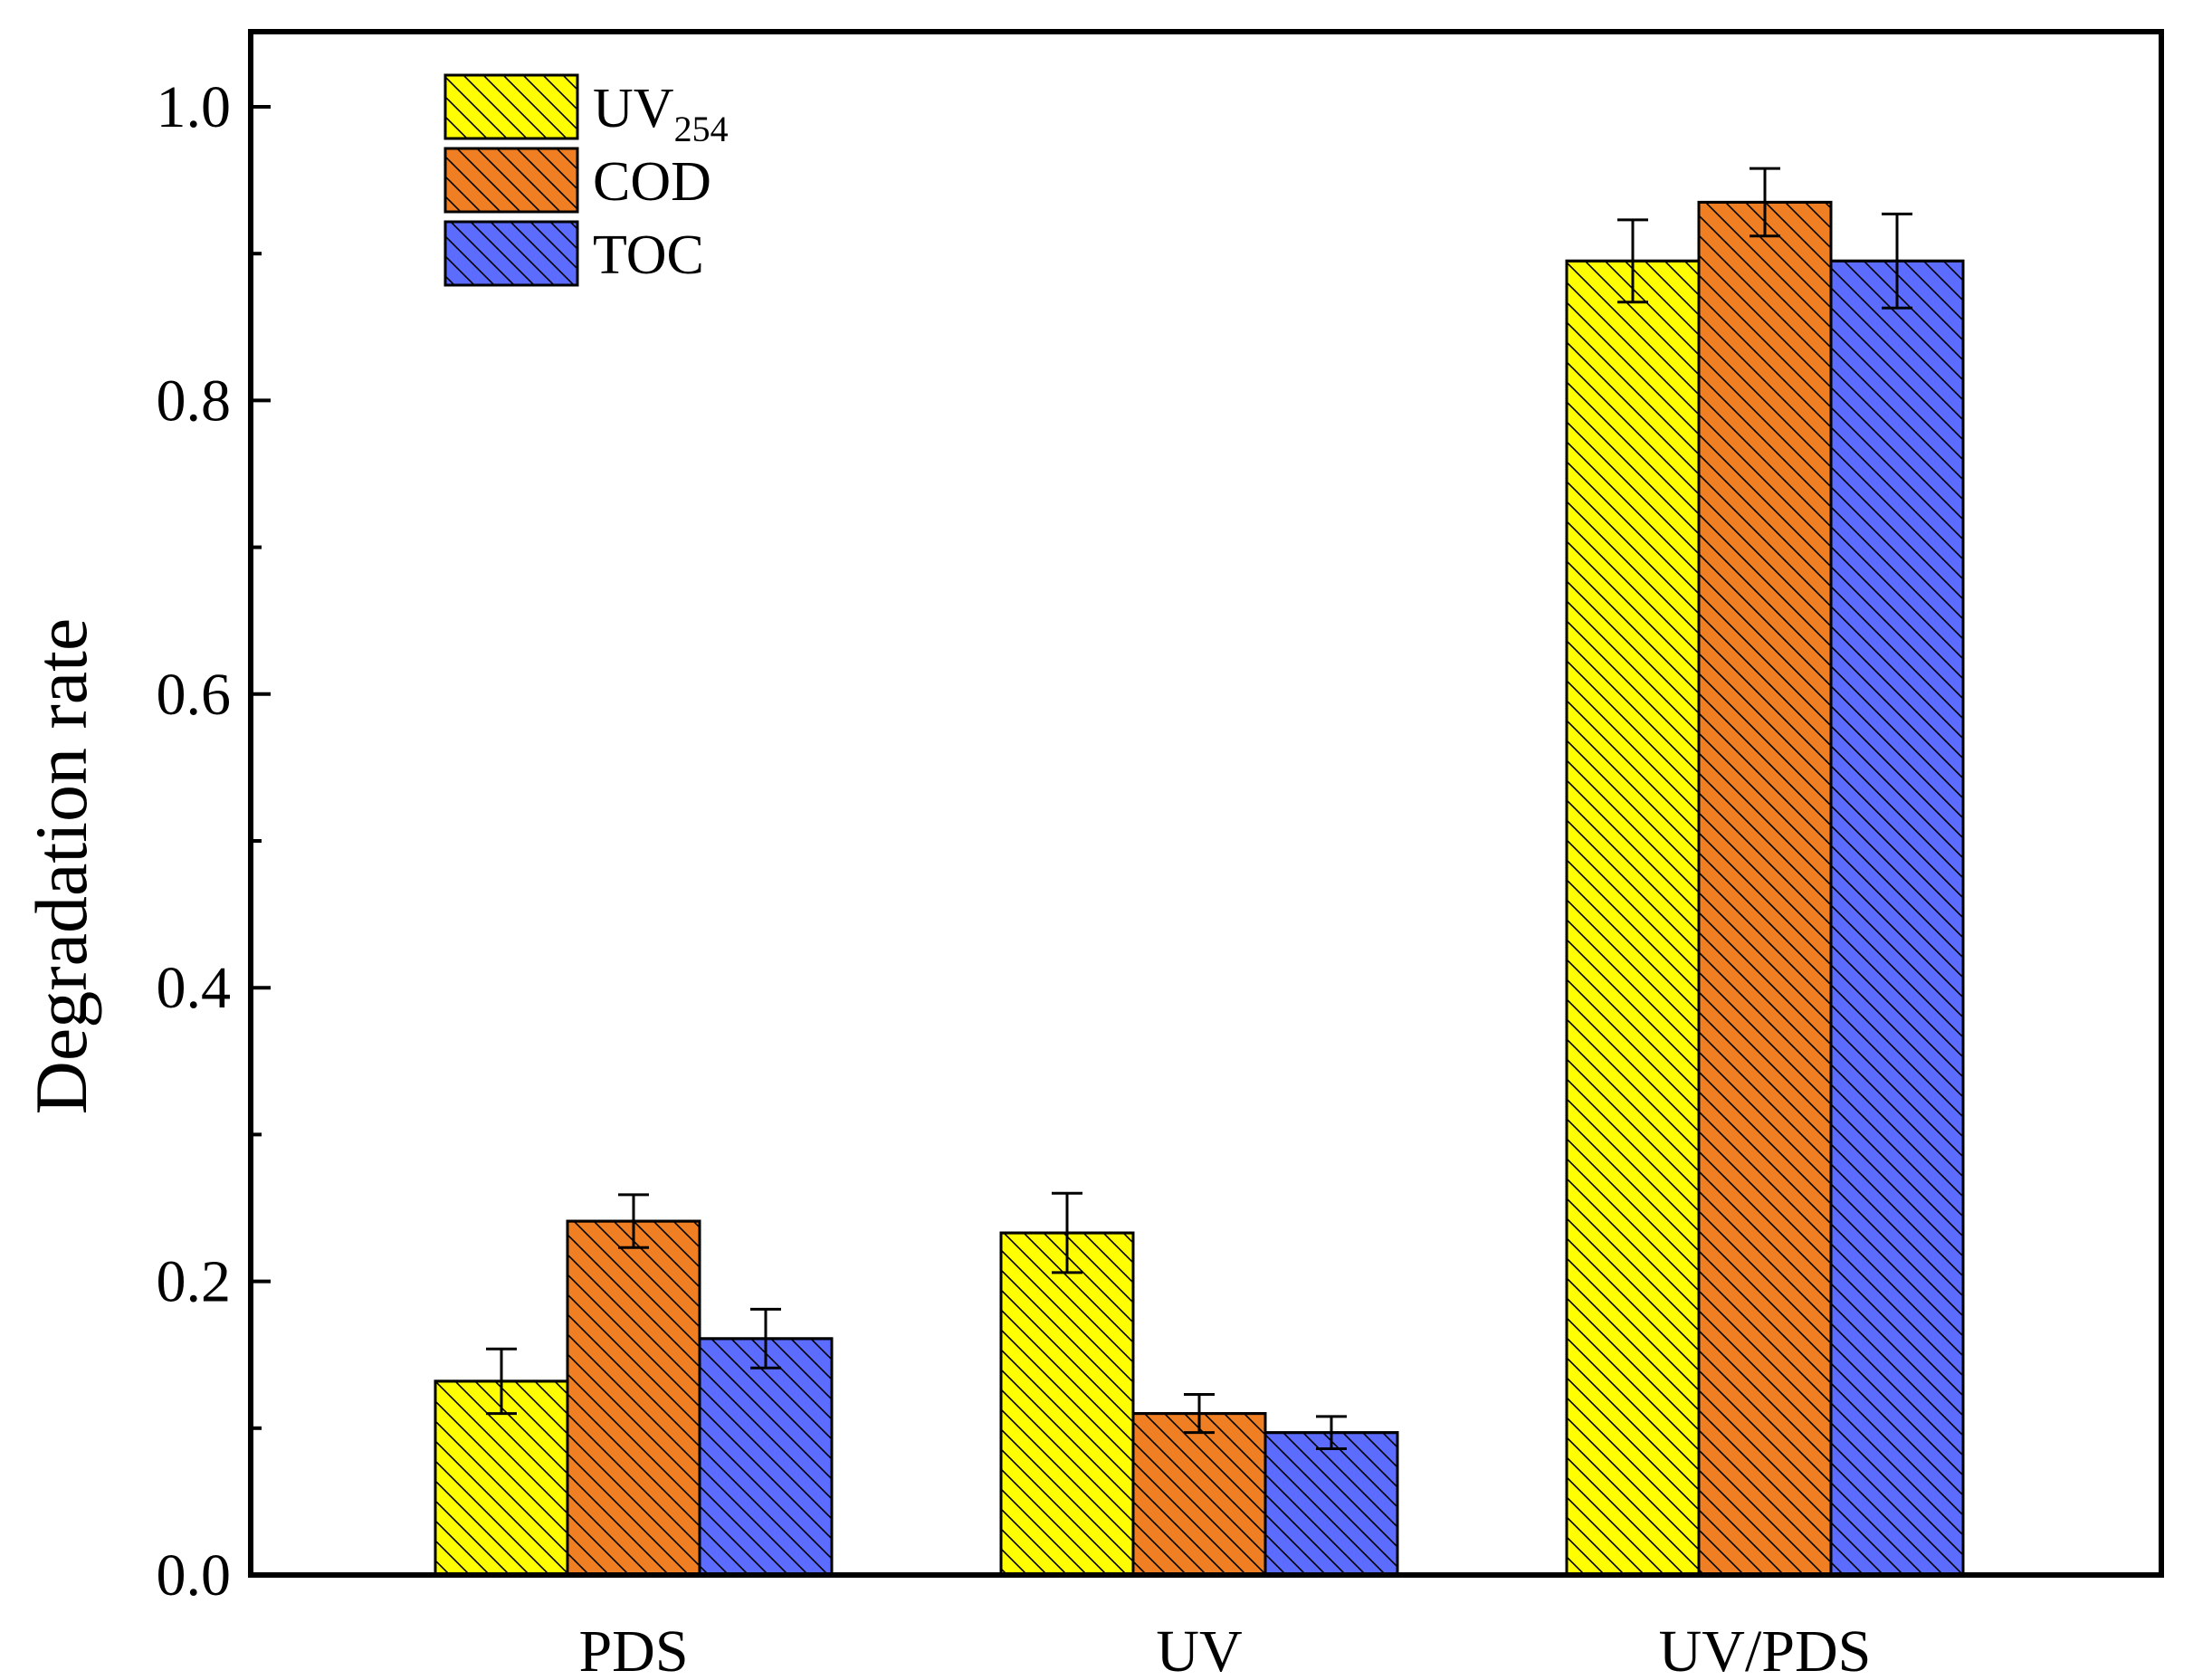 This screenshot has height=1680, width=2193. I want to click on legend-label: TOC, so click(649, 255).